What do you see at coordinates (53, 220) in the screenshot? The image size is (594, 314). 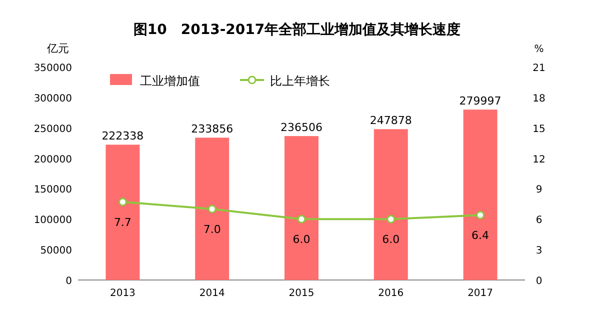 I see `y-tick-label: 100000` at bounding box center [53, 220].